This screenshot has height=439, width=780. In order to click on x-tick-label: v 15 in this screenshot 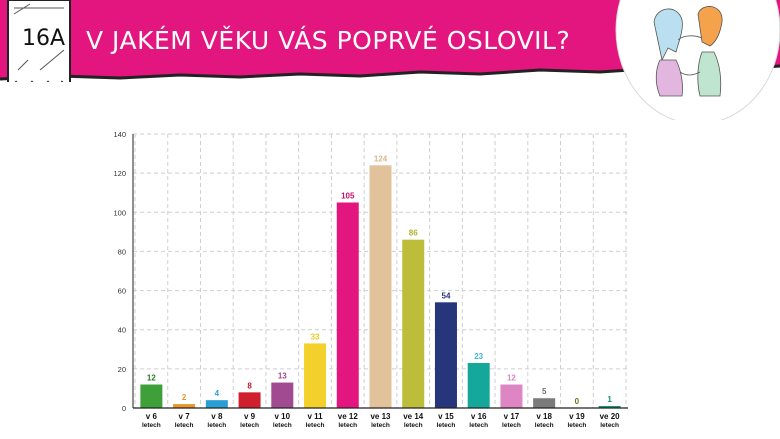, I will do `click(446, 416)`.